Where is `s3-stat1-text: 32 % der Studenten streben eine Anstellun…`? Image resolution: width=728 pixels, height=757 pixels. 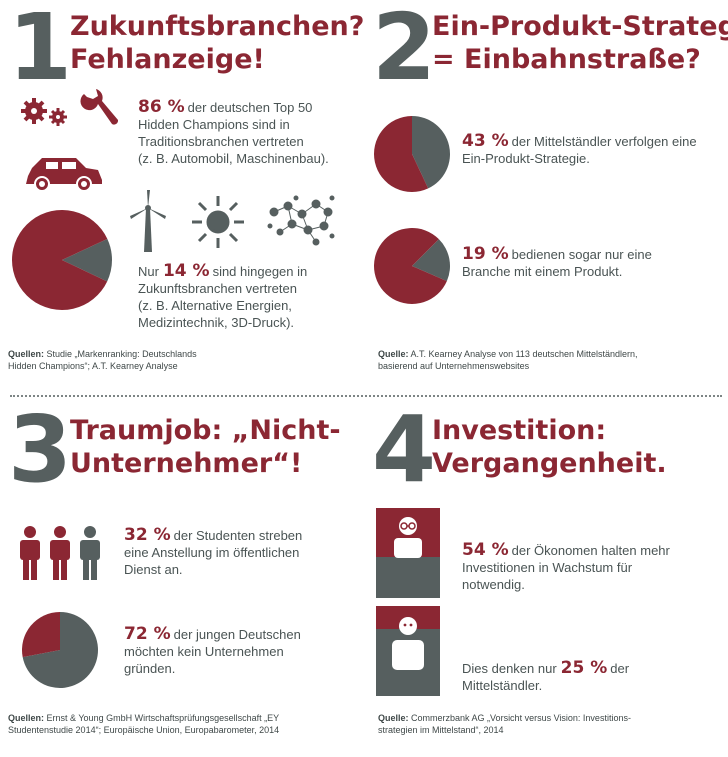 s3-stat1-text: 32 % der Studenten streben eine Anstellun… is located at coordinates (213, 552).